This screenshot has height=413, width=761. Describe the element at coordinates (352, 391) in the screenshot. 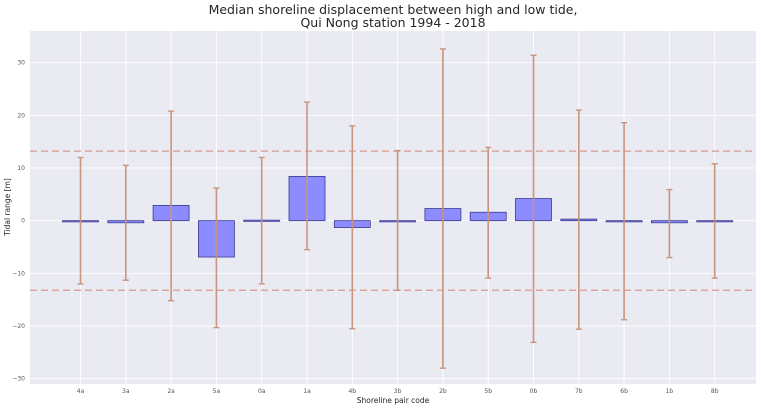

I see `x-tick-label-4b: 4b` at that location.